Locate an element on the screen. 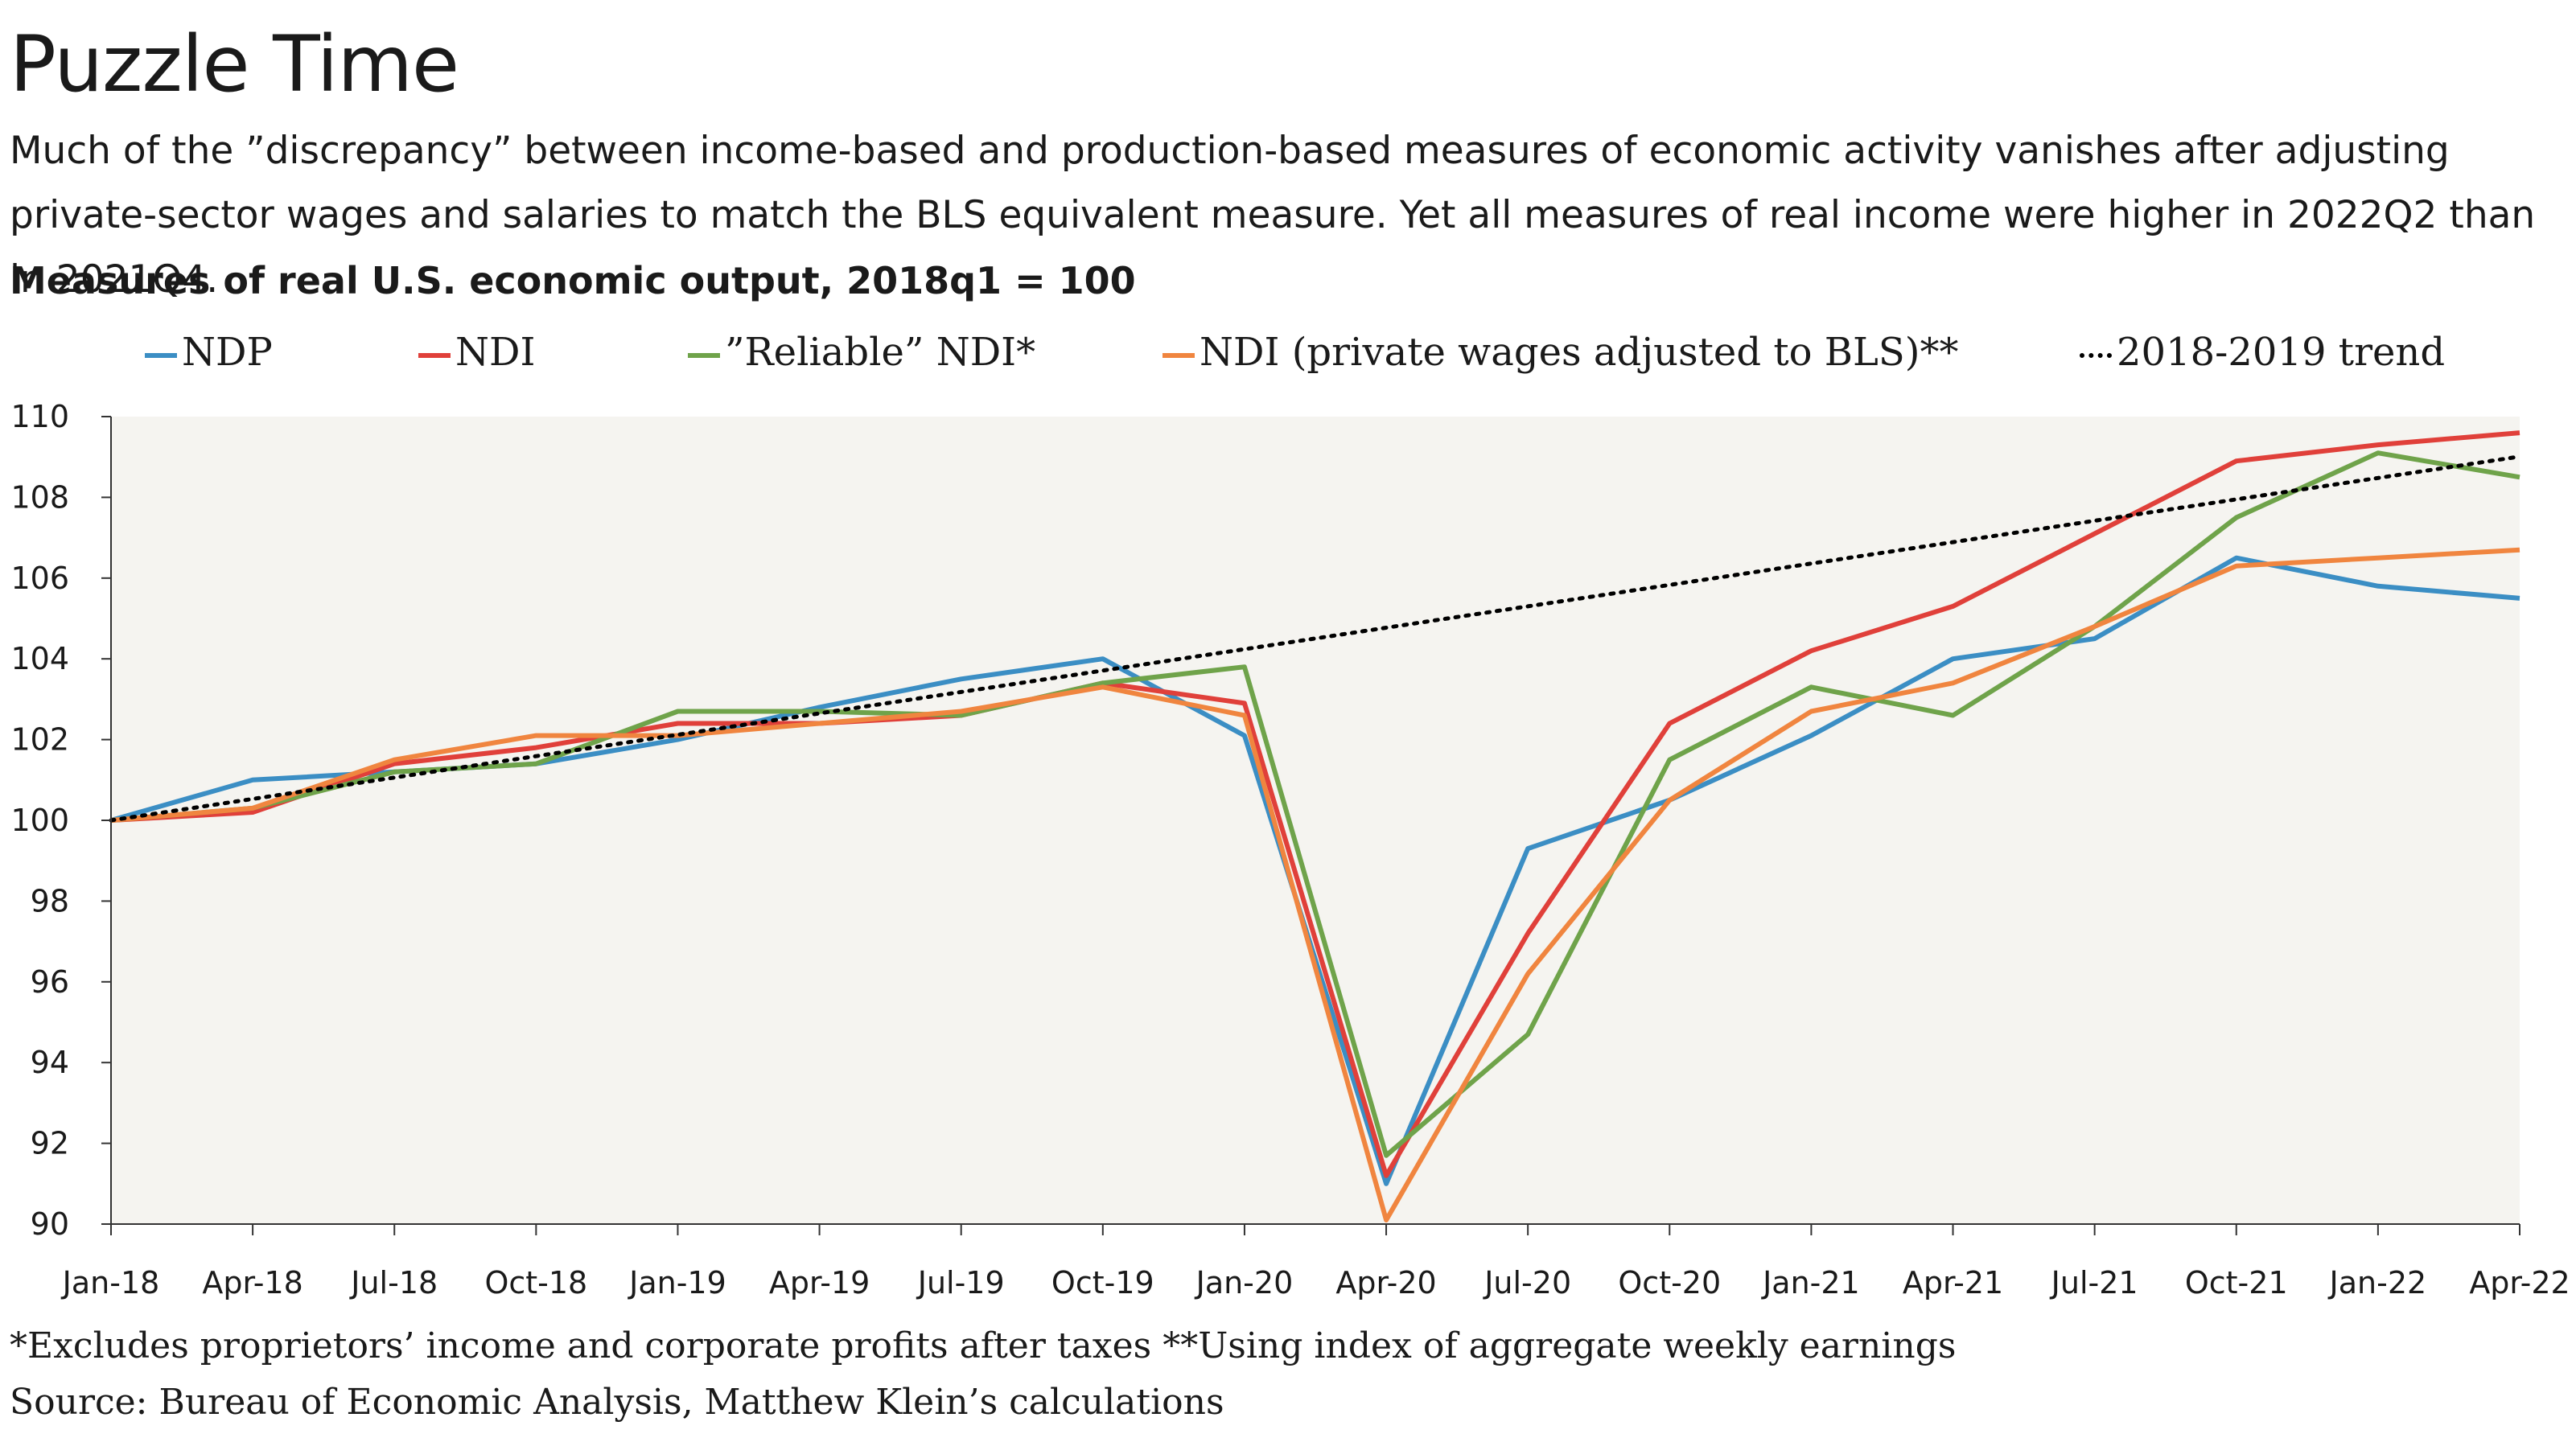  legend-swatch-ndi-bls is located at coordinates (1178, 355).